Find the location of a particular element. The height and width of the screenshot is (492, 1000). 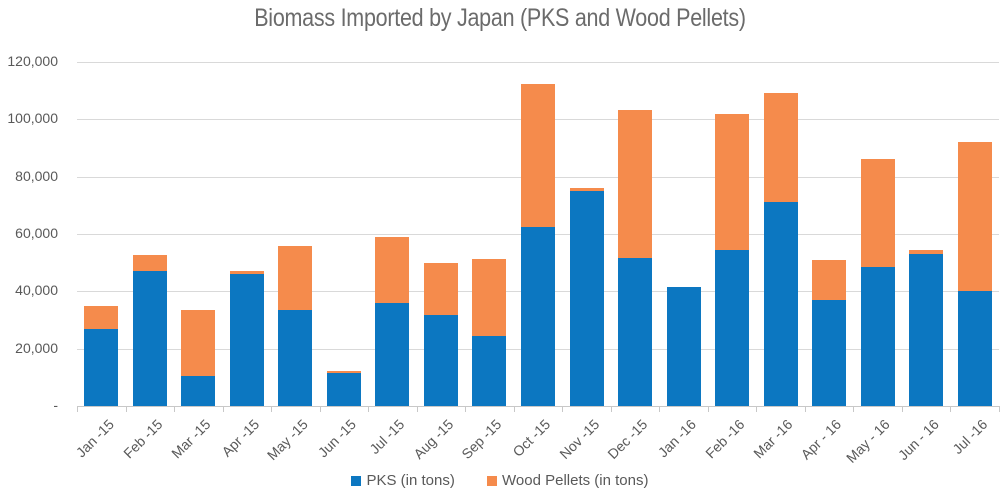

x-tick-label: Jun -15 is located at coordinates (337, 438).